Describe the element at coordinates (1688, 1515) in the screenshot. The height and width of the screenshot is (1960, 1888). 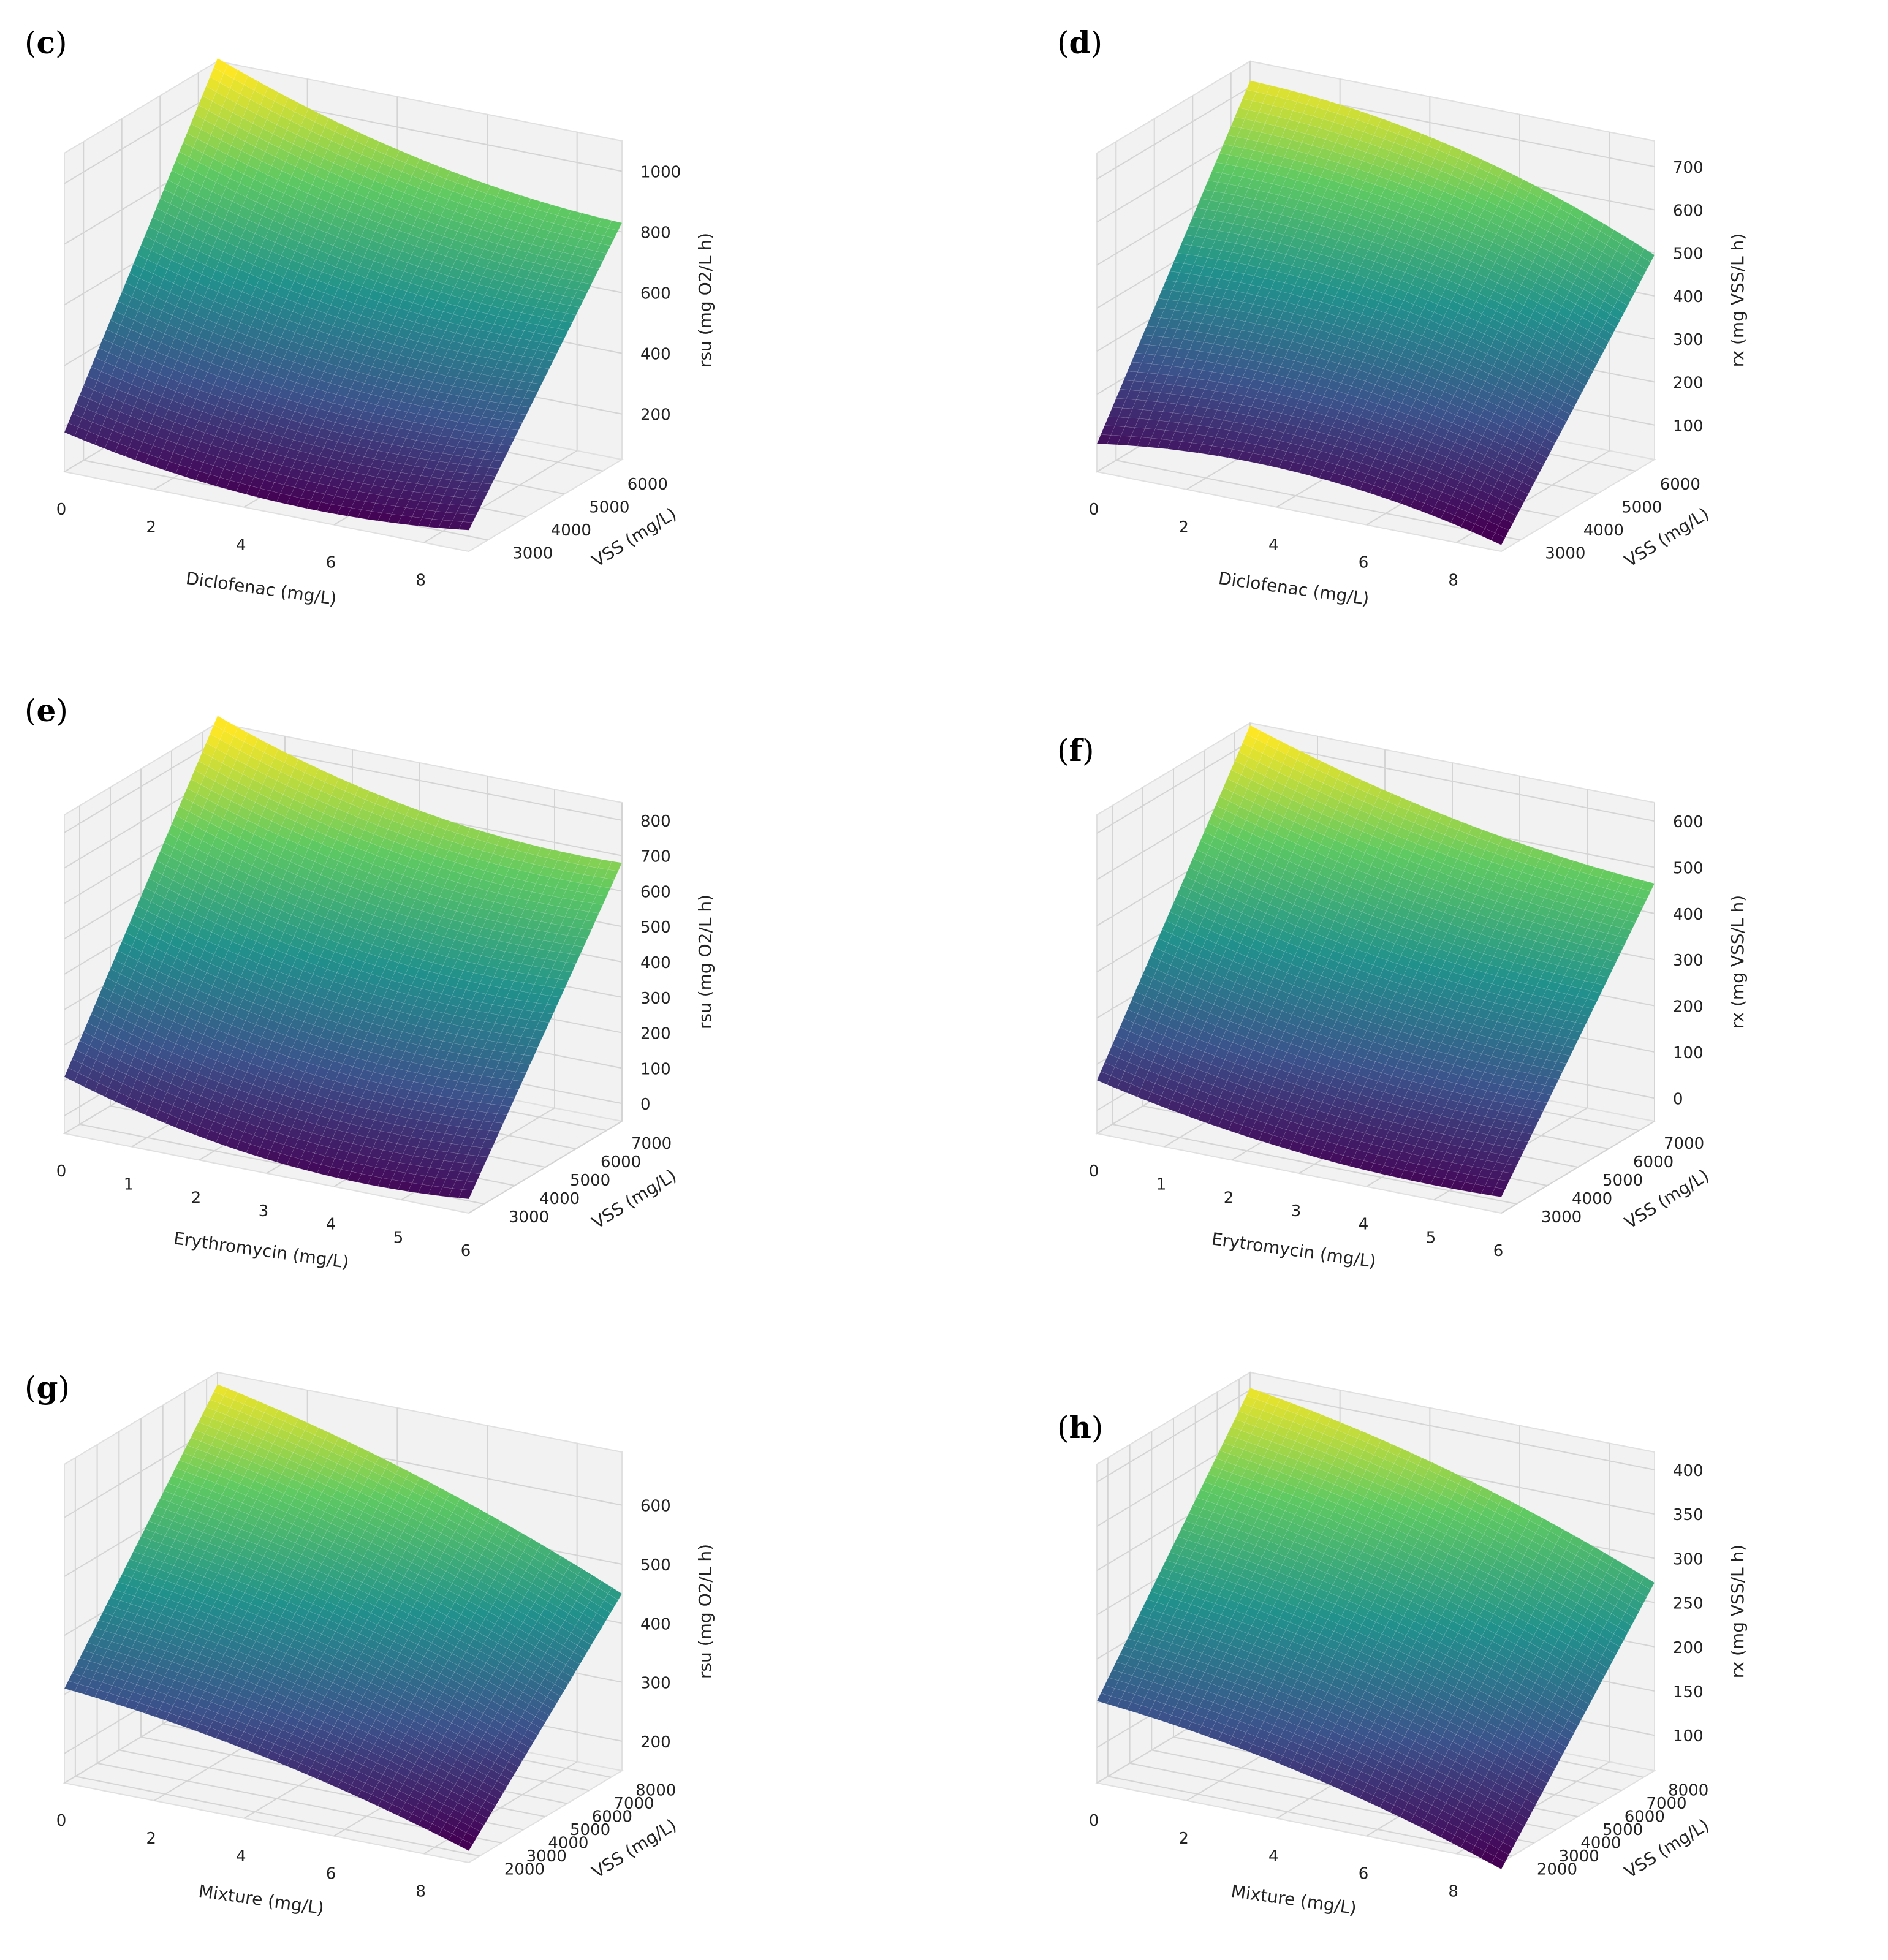
I see `z-tick-label: 350` at that location.